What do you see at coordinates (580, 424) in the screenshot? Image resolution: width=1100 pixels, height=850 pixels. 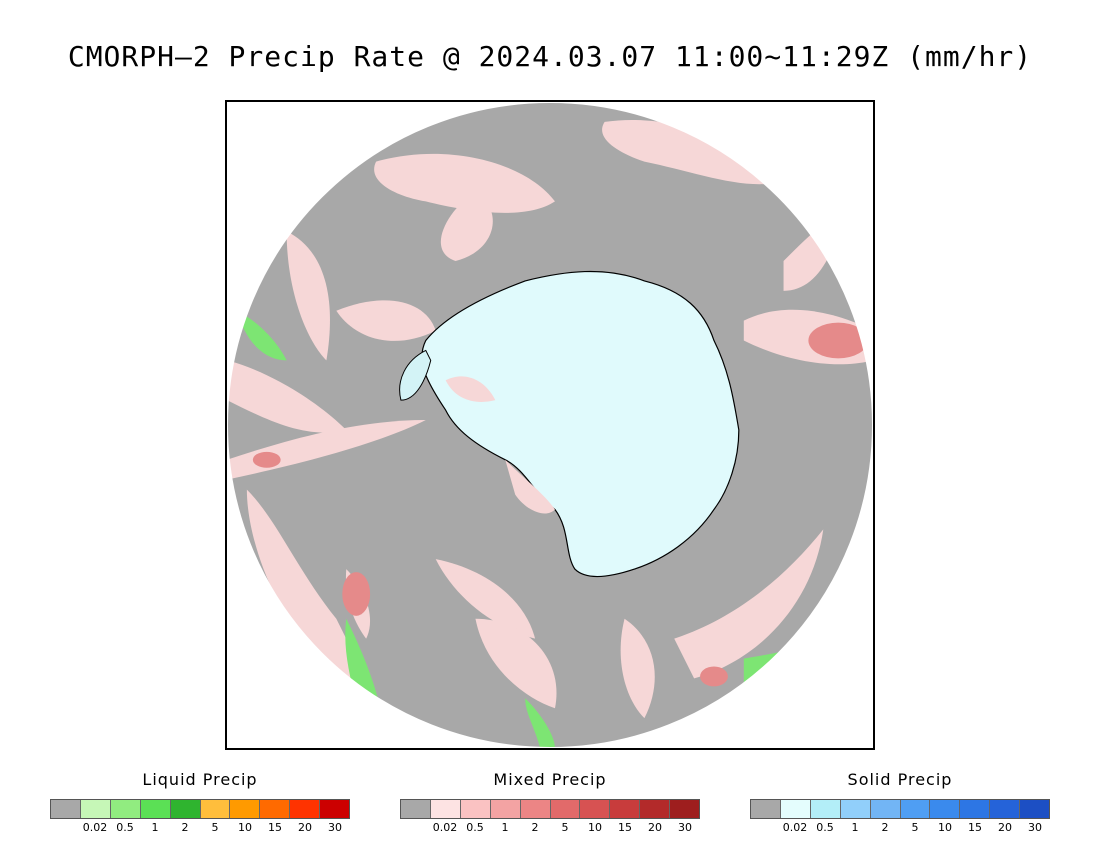 I see `antarctica` at bounding box center [580, 424].